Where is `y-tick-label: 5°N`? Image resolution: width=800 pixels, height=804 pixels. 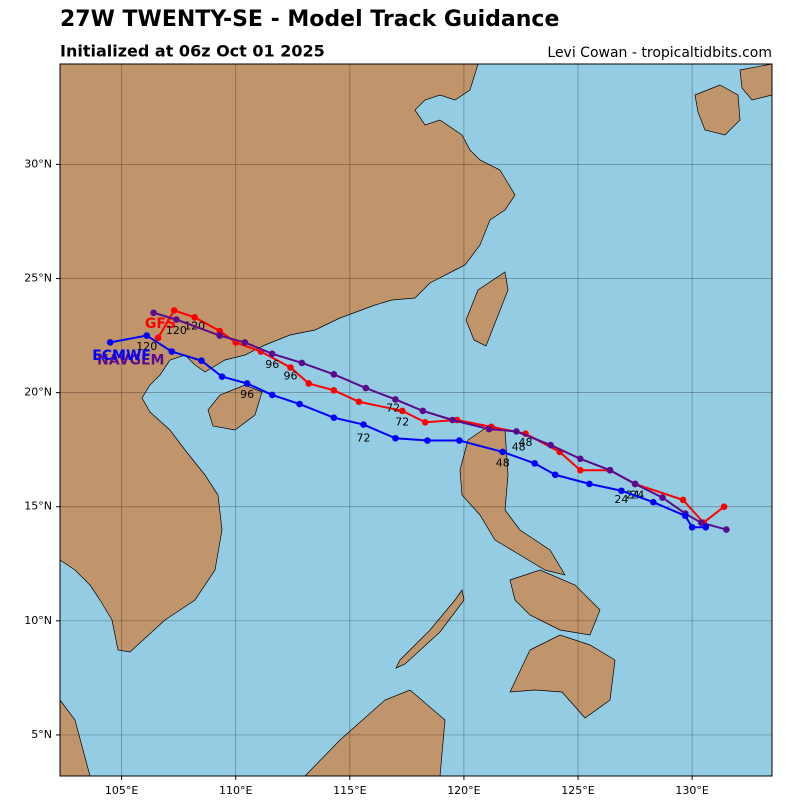 y-tick-label: 5°N is located at coordinates (41, 734).